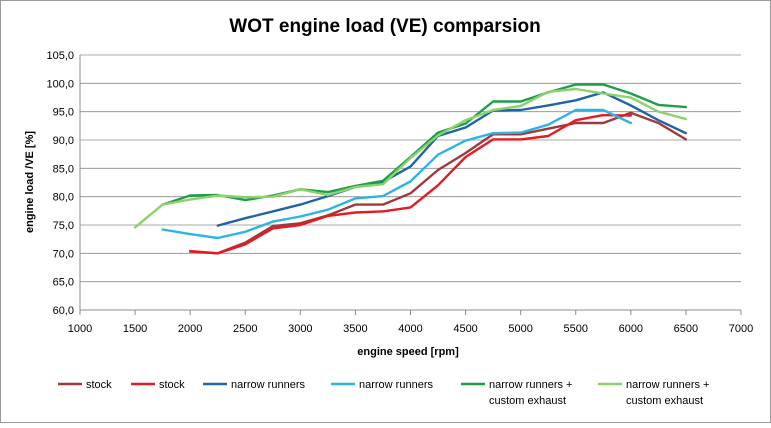 The height and width of the screenshot is (428, 771). Describe the element at coordinates (520, 329) in the screenshot. I see `x-tick-label: 5000` at that location.